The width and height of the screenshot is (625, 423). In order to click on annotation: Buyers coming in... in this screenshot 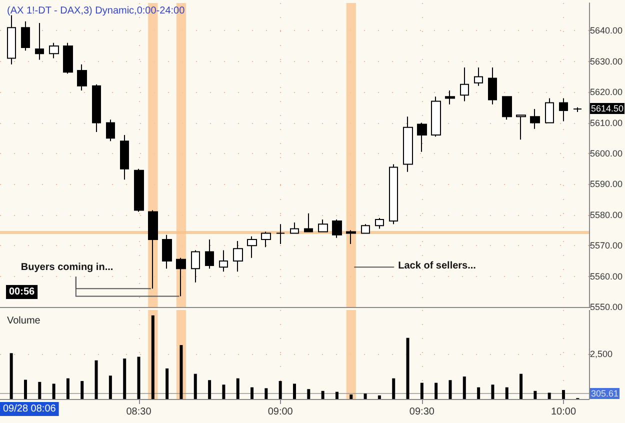, I will do `click(67, 268)`.